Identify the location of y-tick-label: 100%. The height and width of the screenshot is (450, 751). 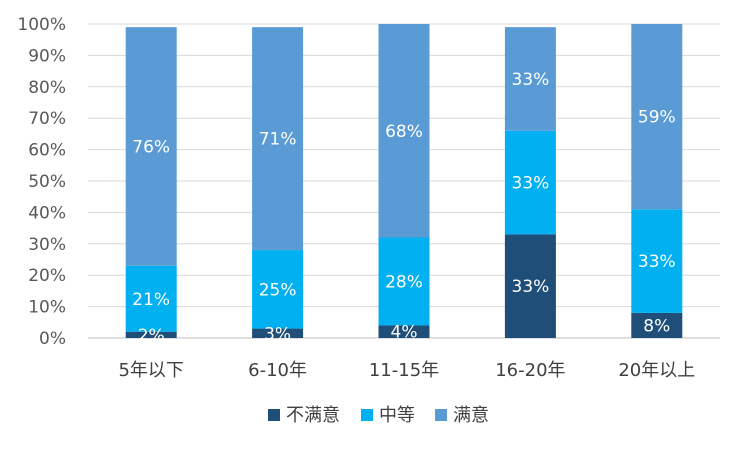
(41, 25).